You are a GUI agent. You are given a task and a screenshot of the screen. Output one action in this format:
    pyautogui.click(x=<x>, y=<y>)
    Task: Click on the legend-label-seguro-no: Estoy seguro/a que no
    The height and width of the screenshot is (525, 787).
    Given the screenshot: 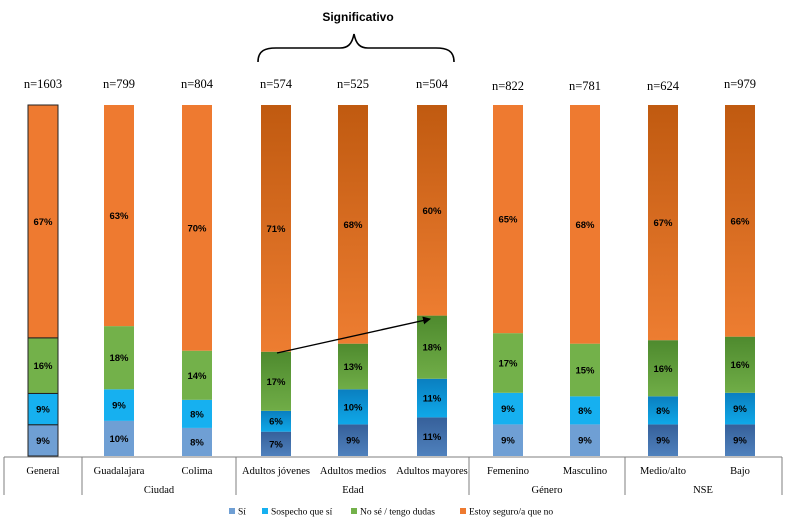 What is the action you would take?
    pyautogui.click(x=511, y=513)
    